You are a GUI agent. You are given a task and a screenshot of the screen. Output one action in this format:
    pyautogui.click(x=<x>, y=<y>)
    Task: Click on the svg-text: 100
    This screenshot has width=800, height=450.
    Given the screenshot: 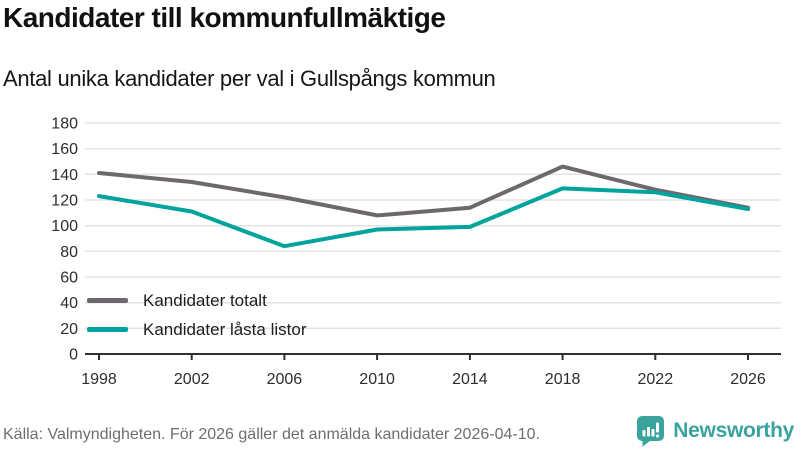 What is the action you would take?
    pyautogui.click(x=64, y=226)
    